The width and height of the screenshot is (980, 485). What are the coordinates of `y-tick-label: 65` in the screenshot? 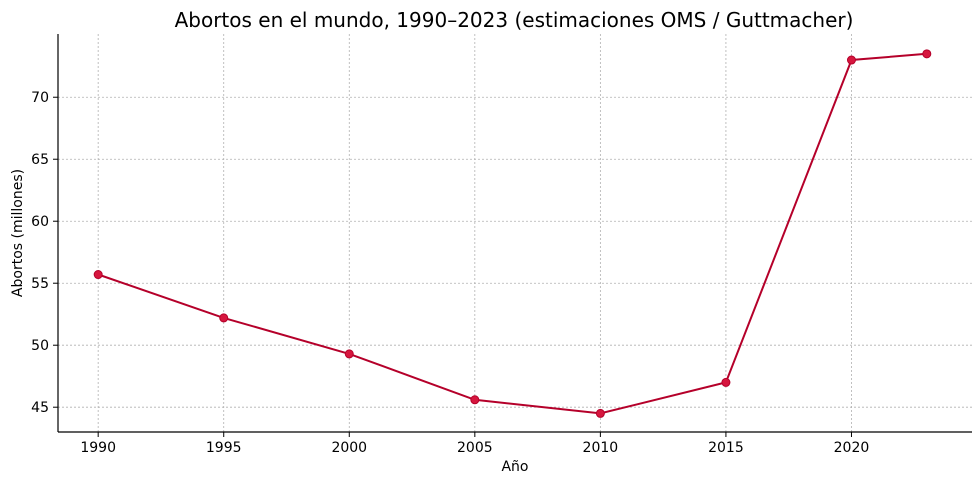 It's located at (40, 160).